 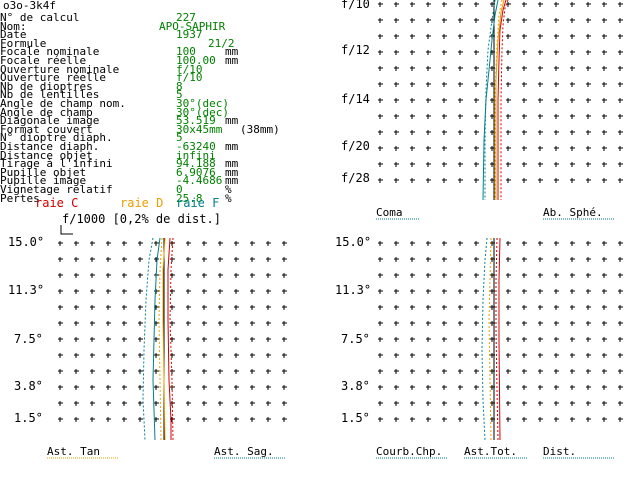 What do you see at coordinates (46, 112) in the screenshot?
I see `param-label: Angle de champ` at bounding box center [46, 112].